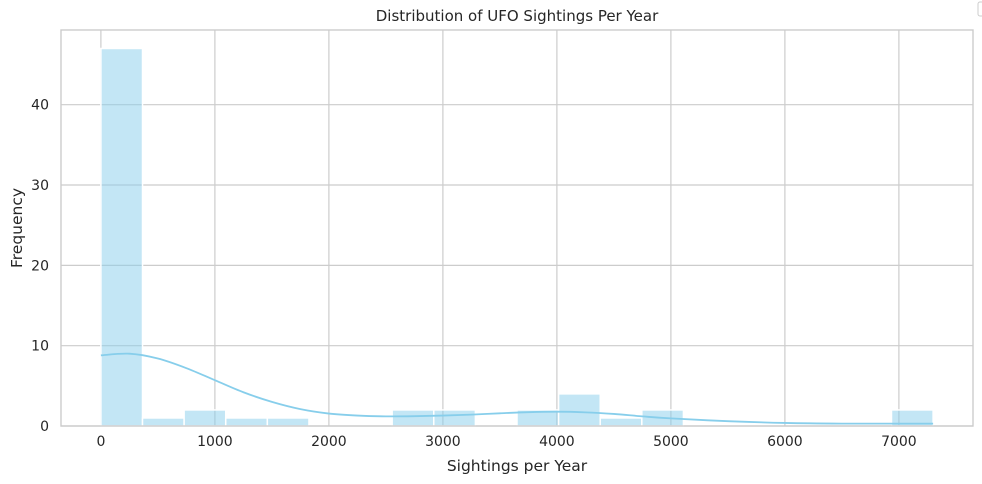 The height and width of the screenshot is (484, 982). What do you see at coordinates (979, 9) in the screenshot?
I see `legend-box` at bounding box center [979, 9].